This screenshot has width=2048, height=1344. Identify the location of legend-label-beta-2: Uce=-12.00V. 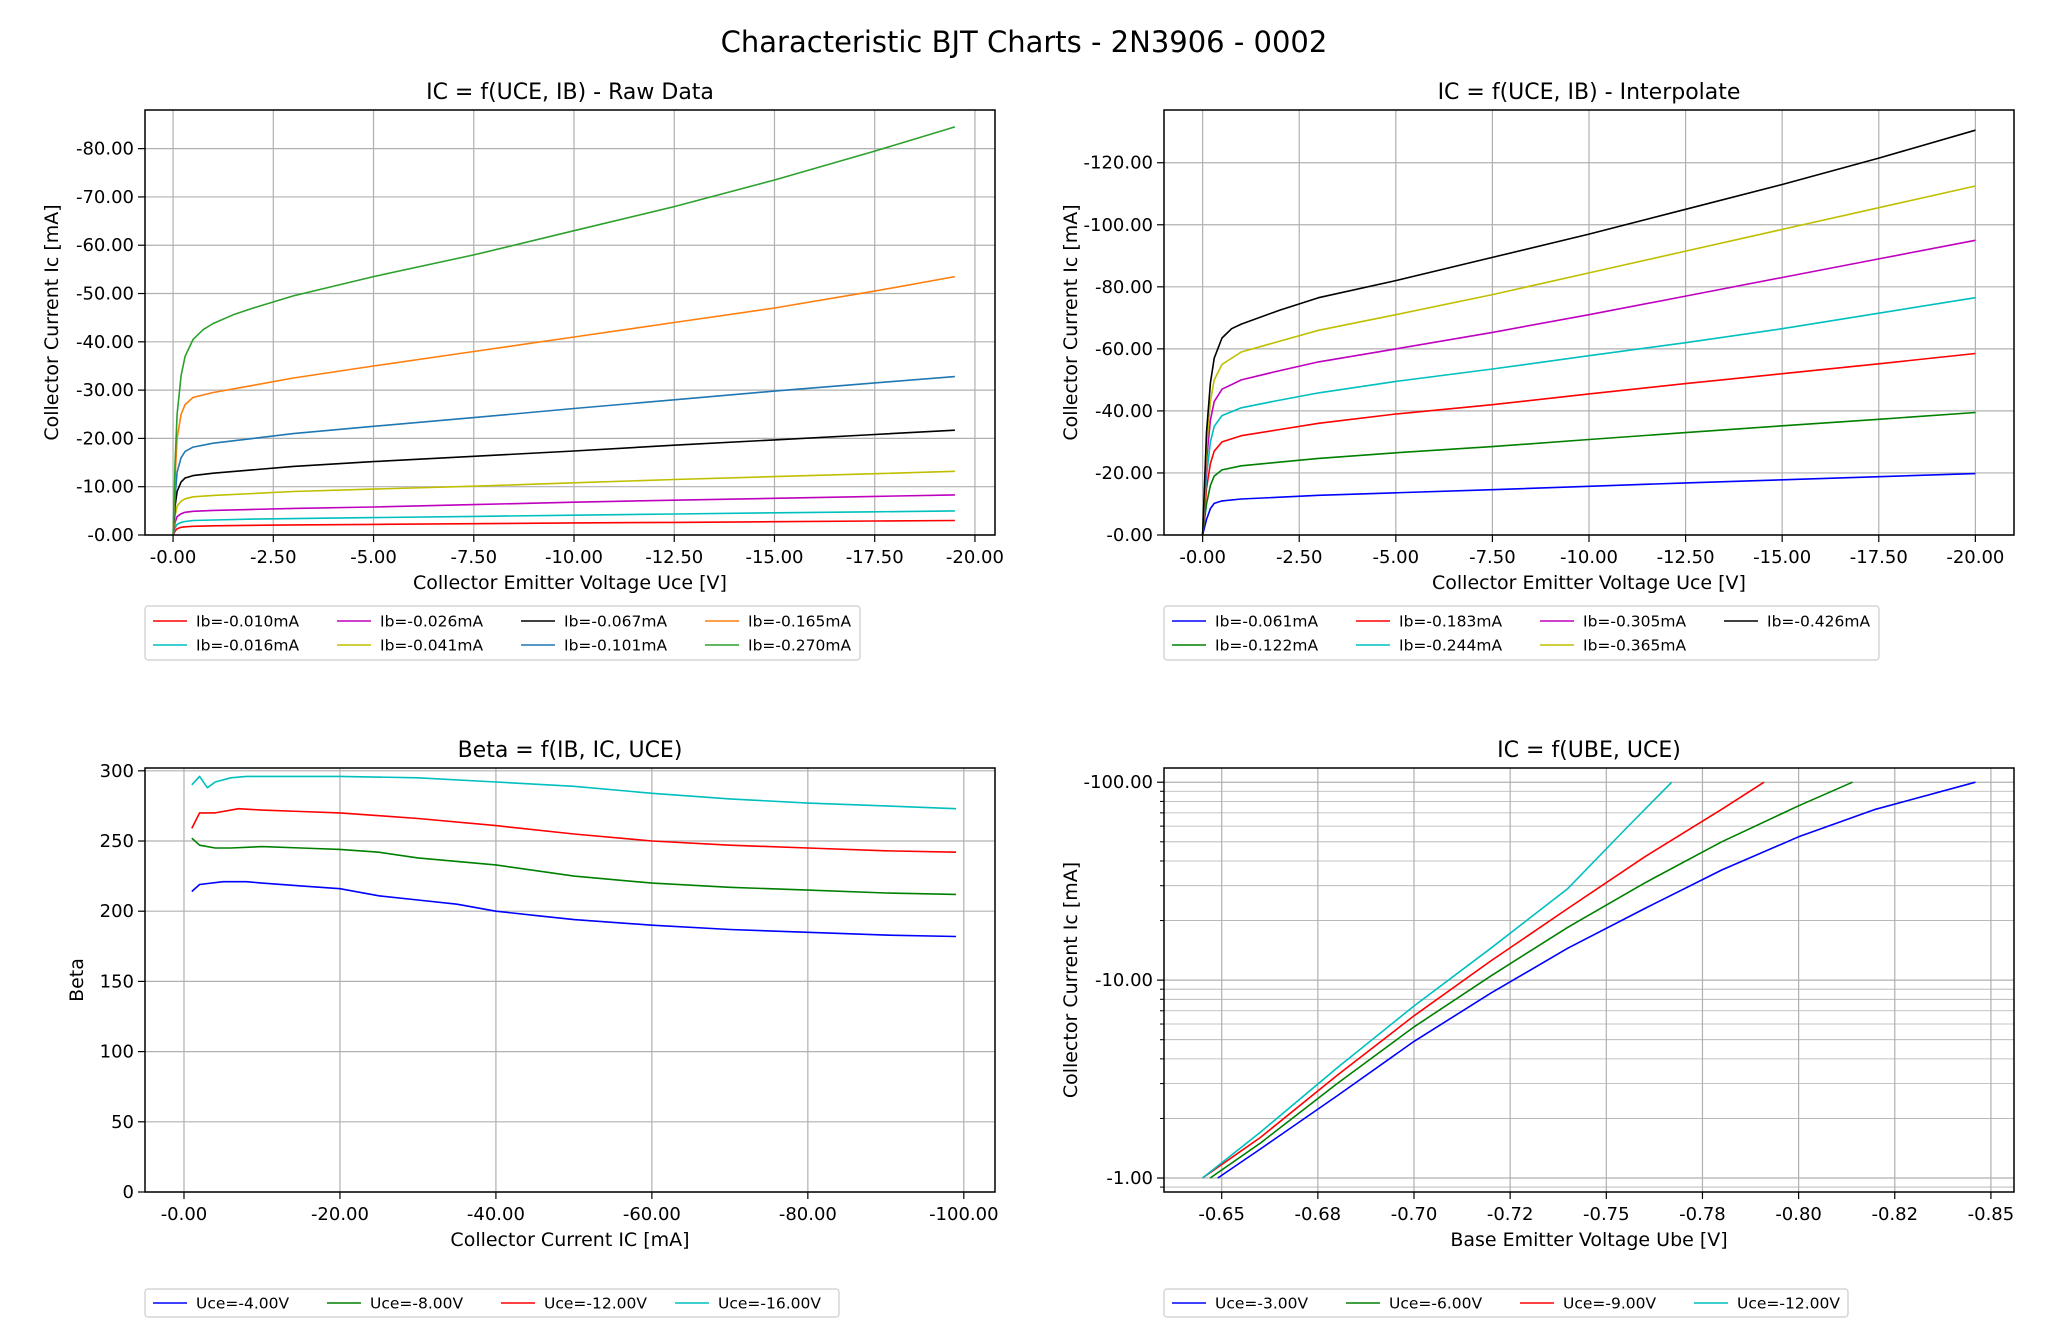
(595, 1304).